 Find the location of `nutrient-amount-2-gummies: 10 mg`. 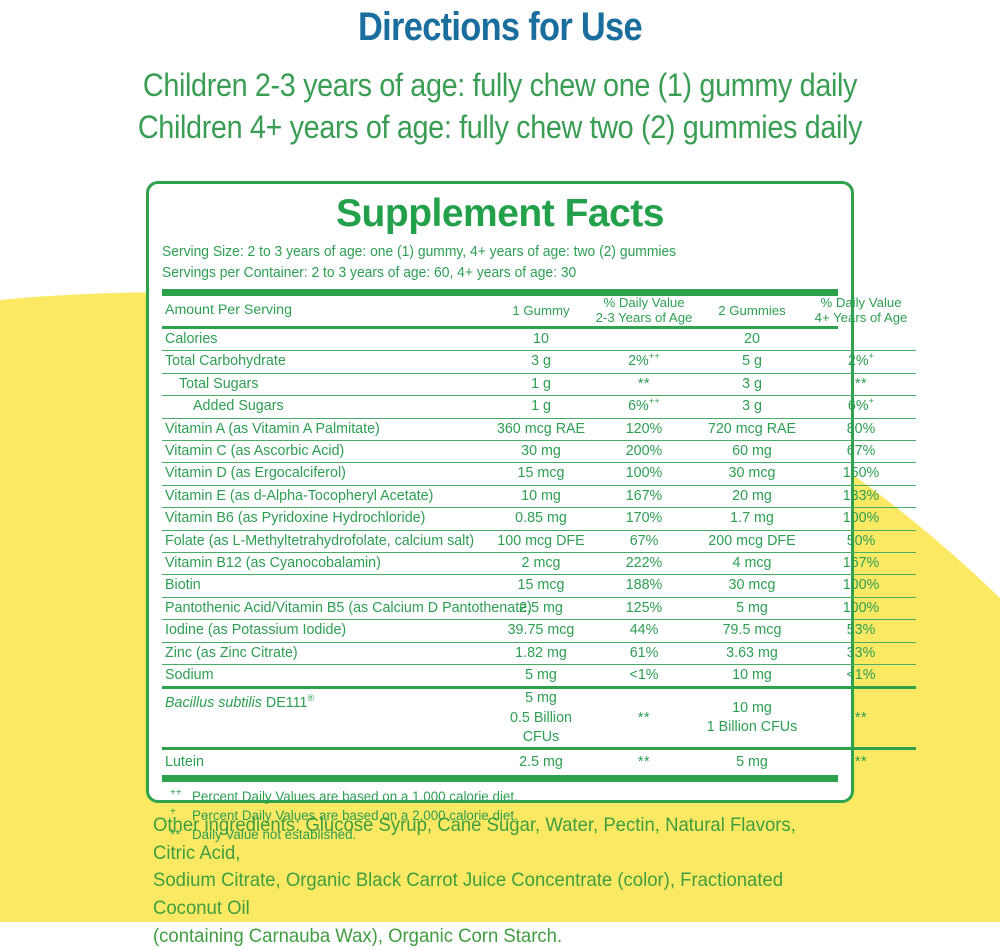

nutrient-amount-2-gummies: 10 mg is located at coordinates (752, 676).